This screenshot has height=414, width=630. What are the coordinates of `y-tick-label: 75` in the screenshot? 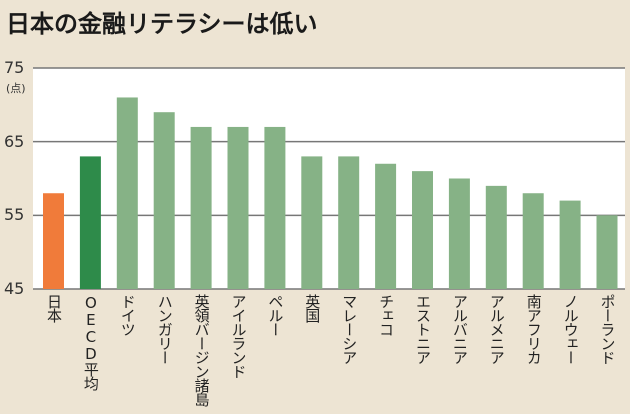 It's located at (14, 67).